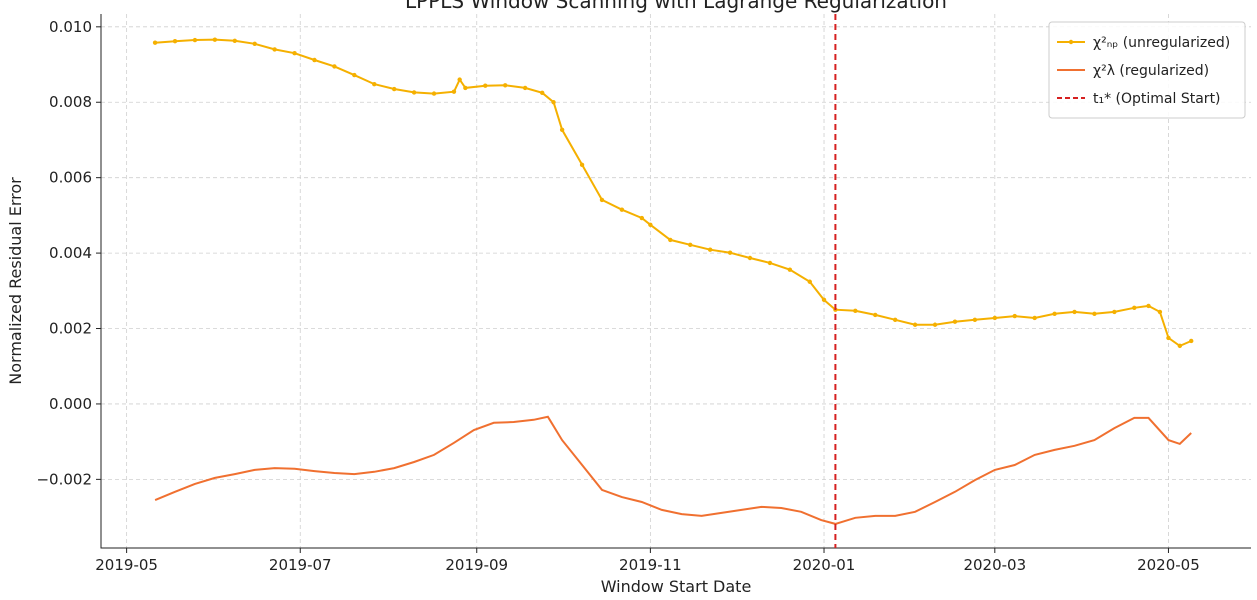 The width and height of the screenshot is (1257, 600). I want to click on x-tick-label: 2020-05, so click(1168, 565).